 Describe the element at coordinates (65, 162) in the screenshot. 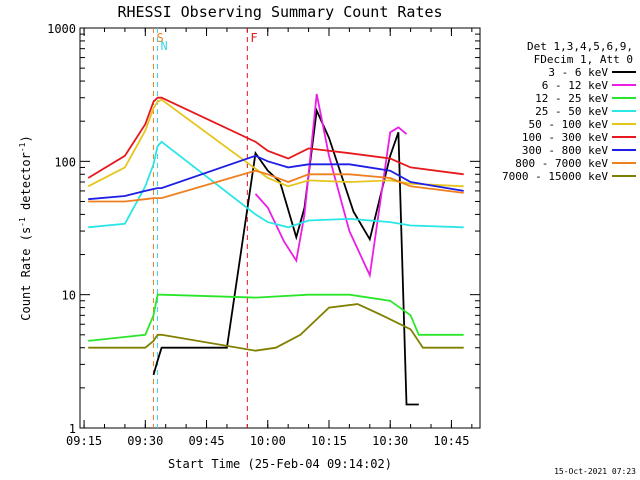

I see `y-tick-label: 100` at that location.